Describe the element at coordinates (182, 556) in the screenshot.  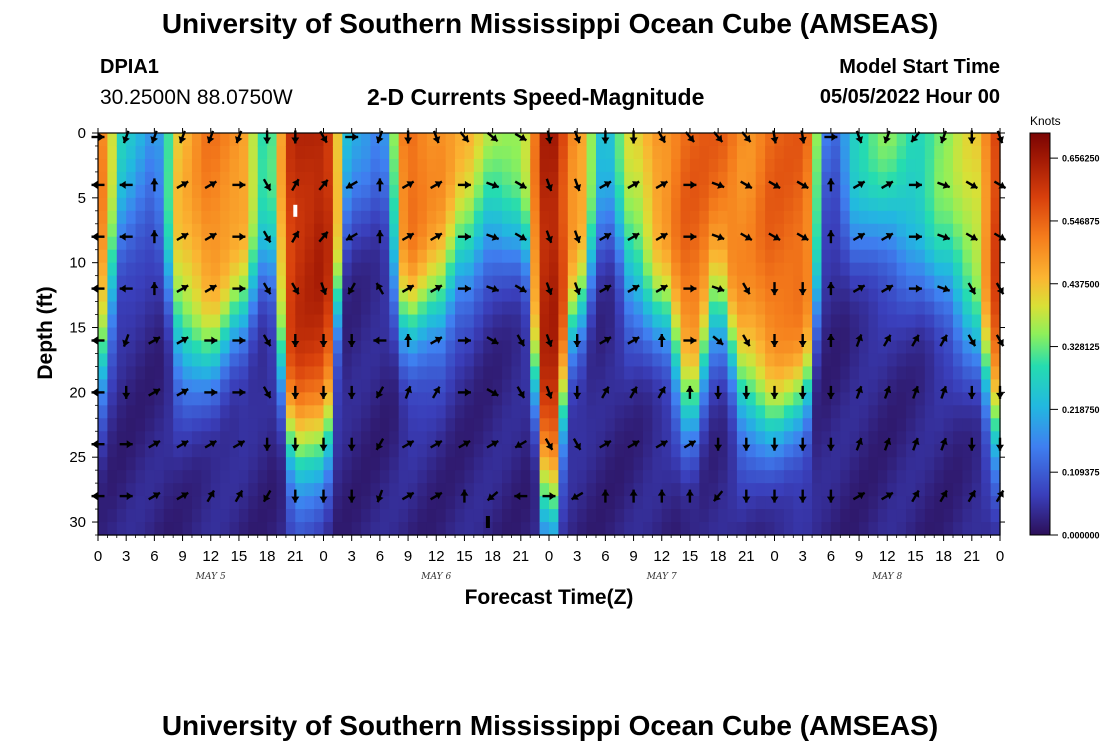
I see `x-tick-label: 9` at that location.